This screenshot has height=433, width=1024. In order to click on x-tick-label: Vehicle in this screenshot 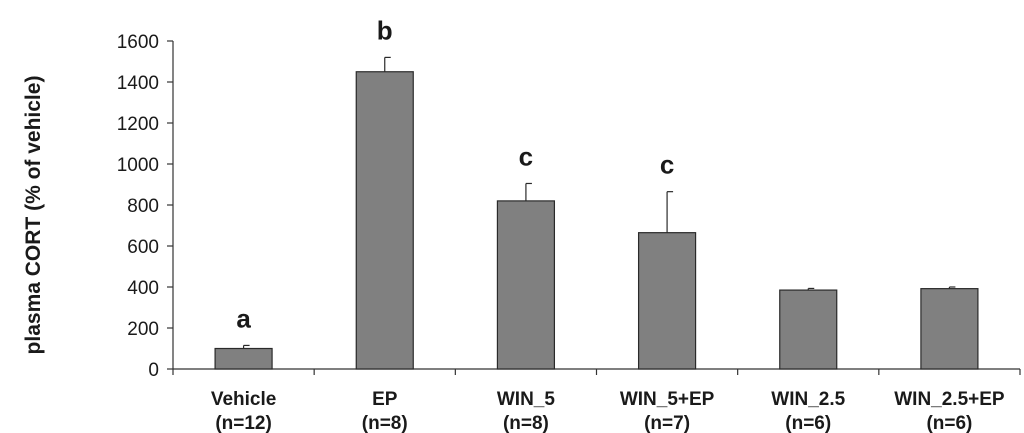, I will do `click(244, 399)`.